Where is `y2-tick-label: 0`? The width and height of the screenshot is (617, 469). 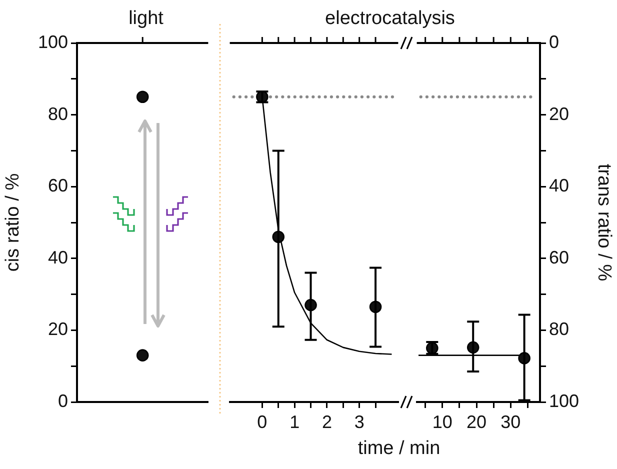
y2-tick-label: 0 is located at coordinates (554, 42).